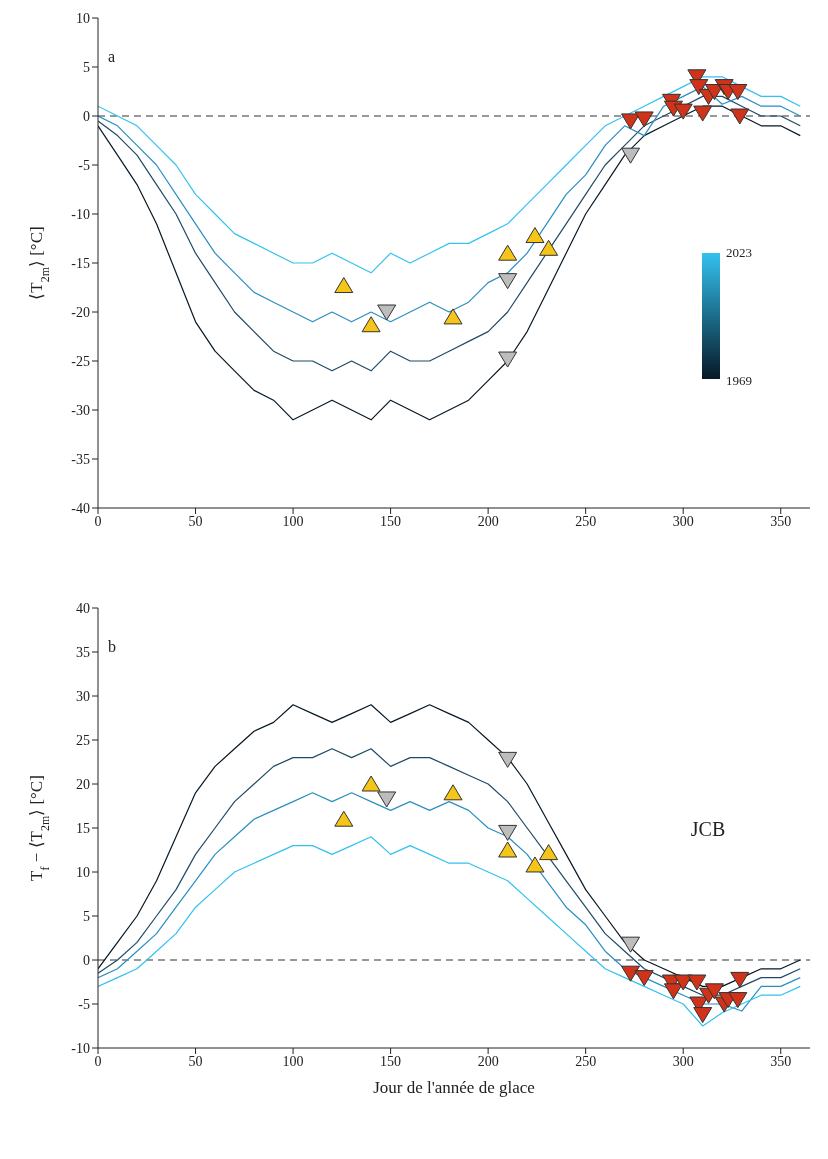  Describe the element at coordinates (80, 459) in the screenshot. I see `y-tick-label: -35` at that location.